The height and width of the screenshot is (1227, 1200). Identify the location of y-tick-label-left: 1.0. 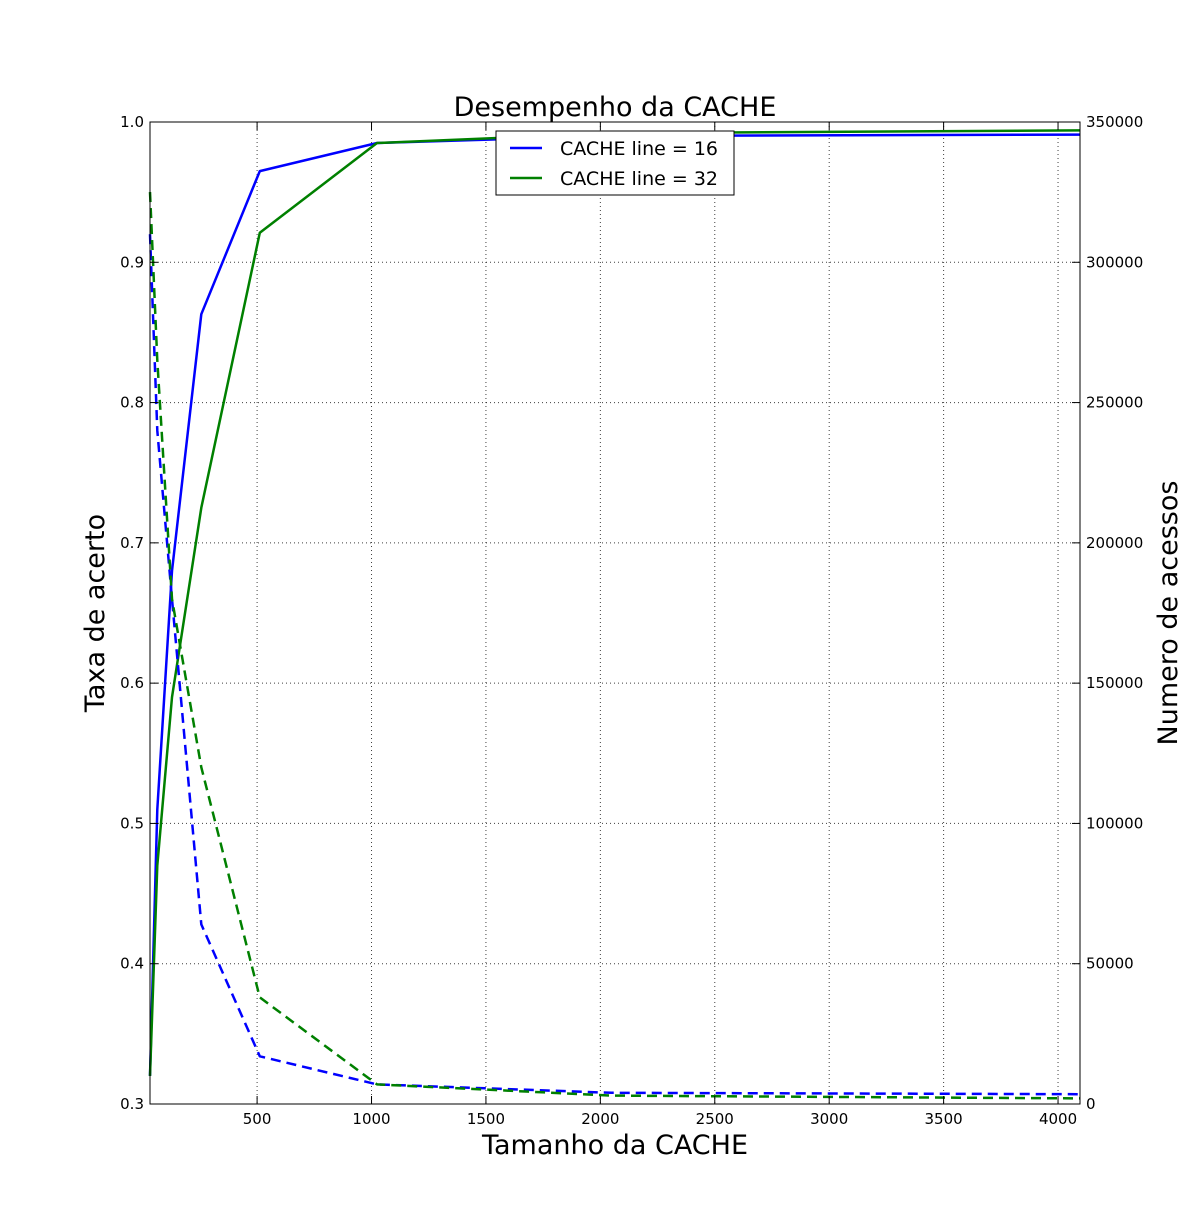
(132, 122).